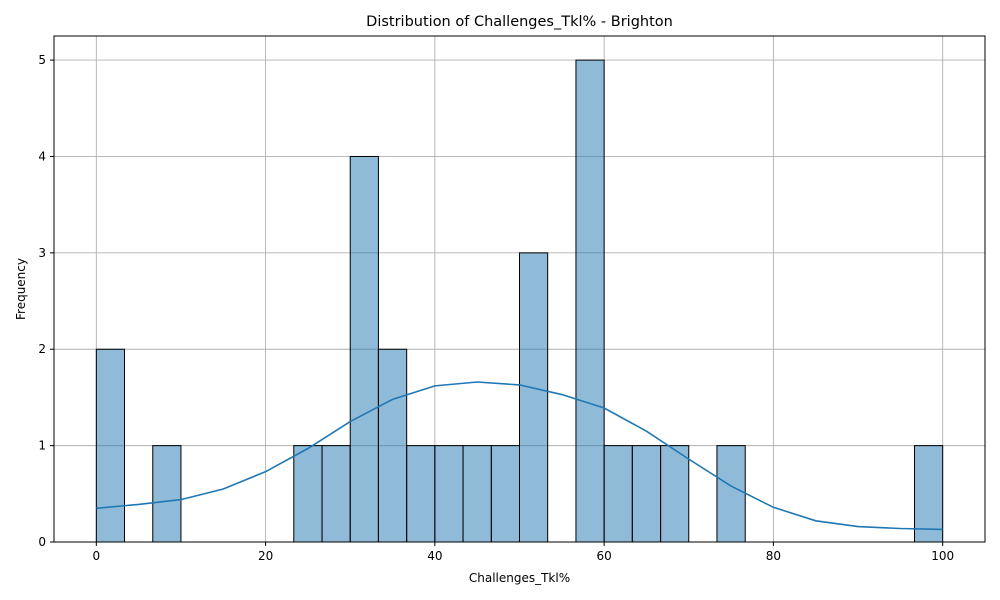 This screenshot has width=1000, height=600. I want to click on y-axis-ticks: 0 1 2 3 4 5, so click(46, 301).